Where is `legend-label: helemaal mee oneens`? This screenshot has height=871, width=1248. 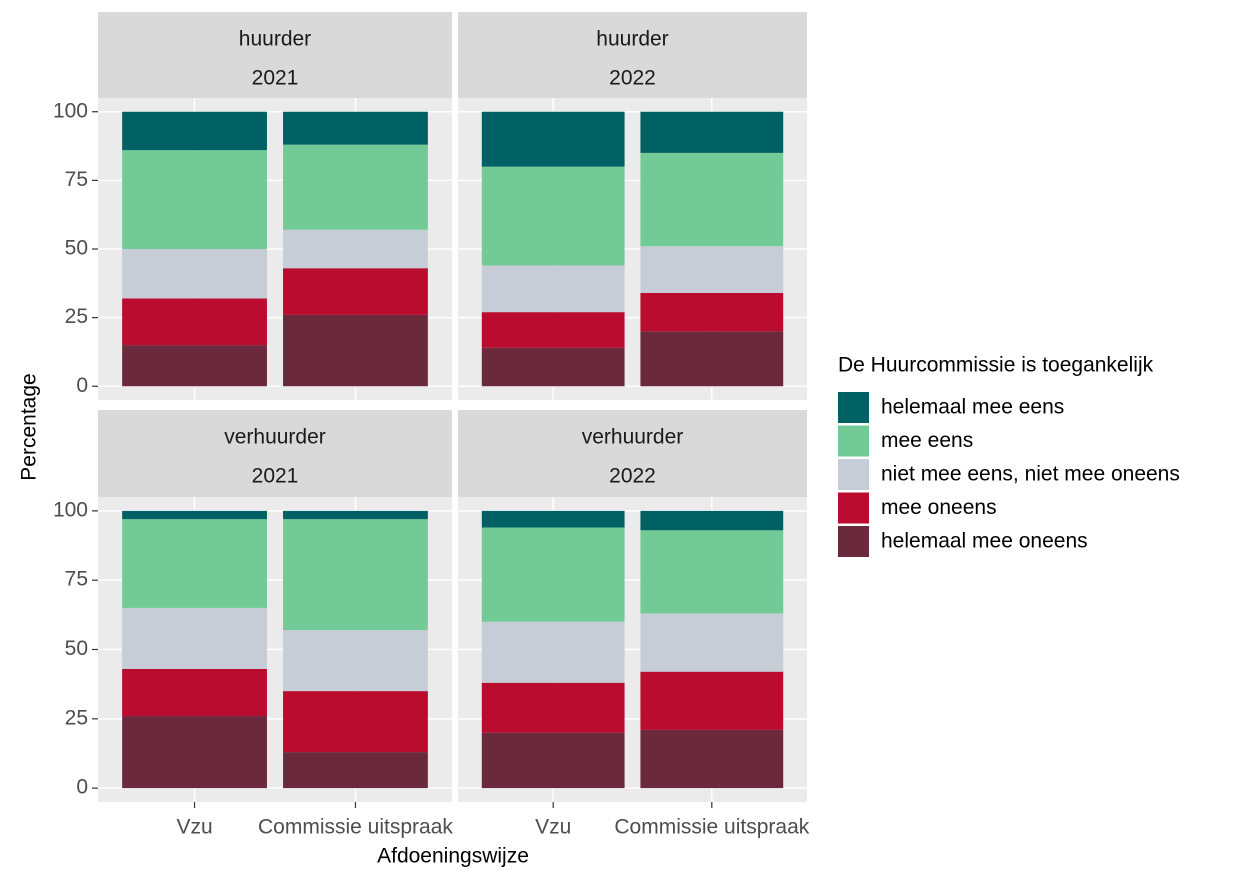 legend-label: helemaal mee oneens is located at coordinates (984, 541).